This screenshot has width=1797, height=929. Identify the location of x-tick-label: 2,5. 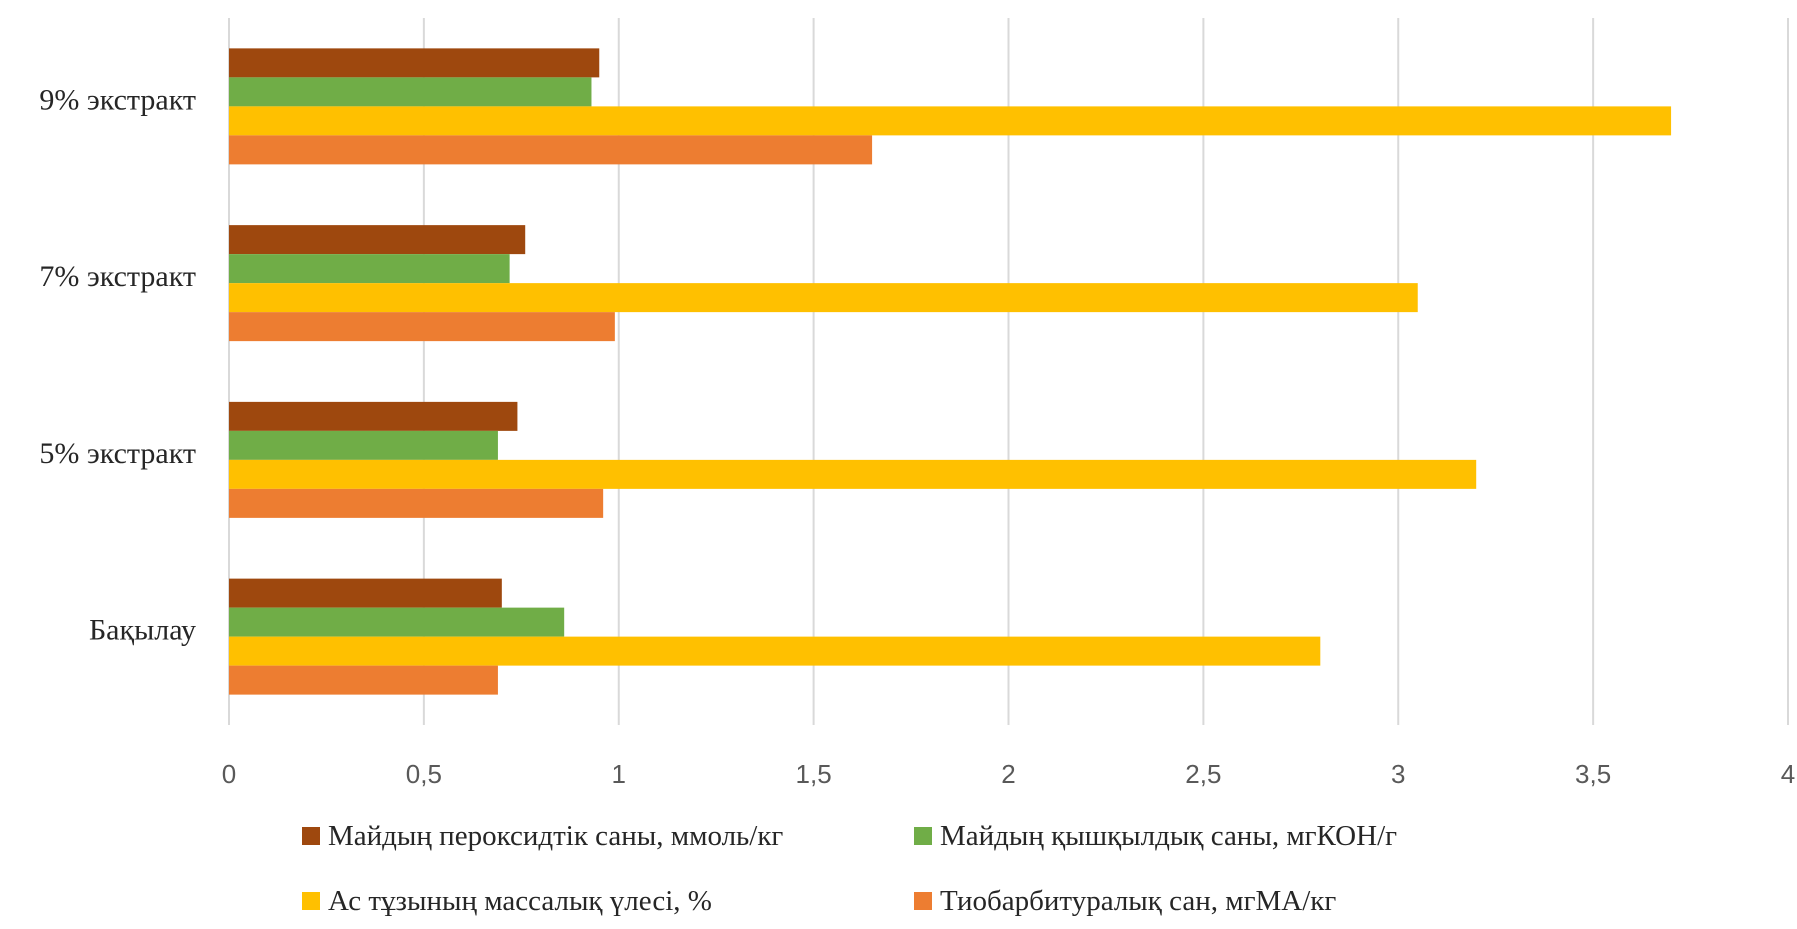
(1203, 774).